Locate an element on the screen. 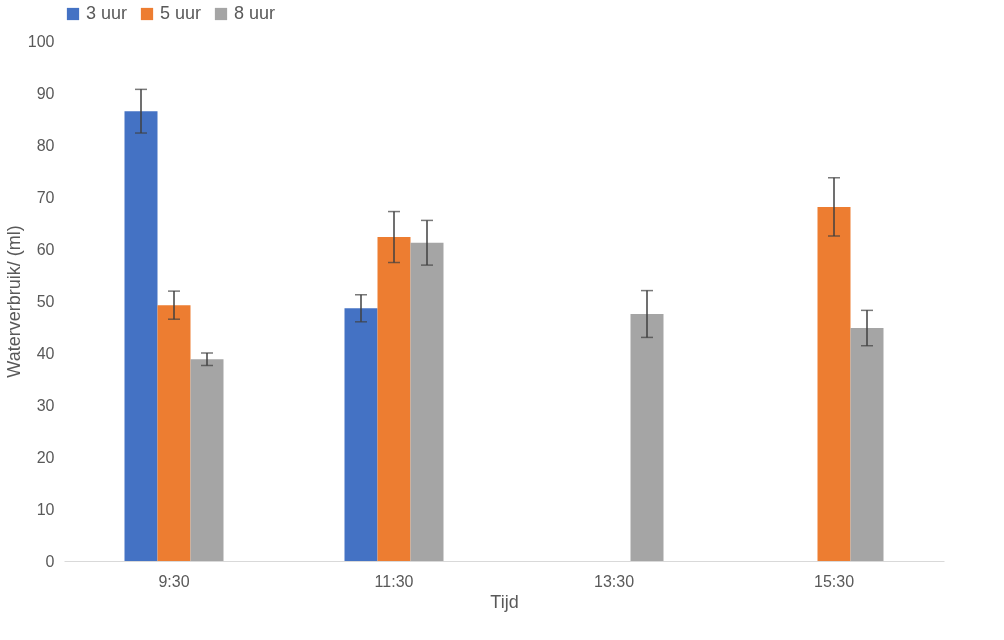  legend-label: 5 uur is located at coordinates (181, 13).